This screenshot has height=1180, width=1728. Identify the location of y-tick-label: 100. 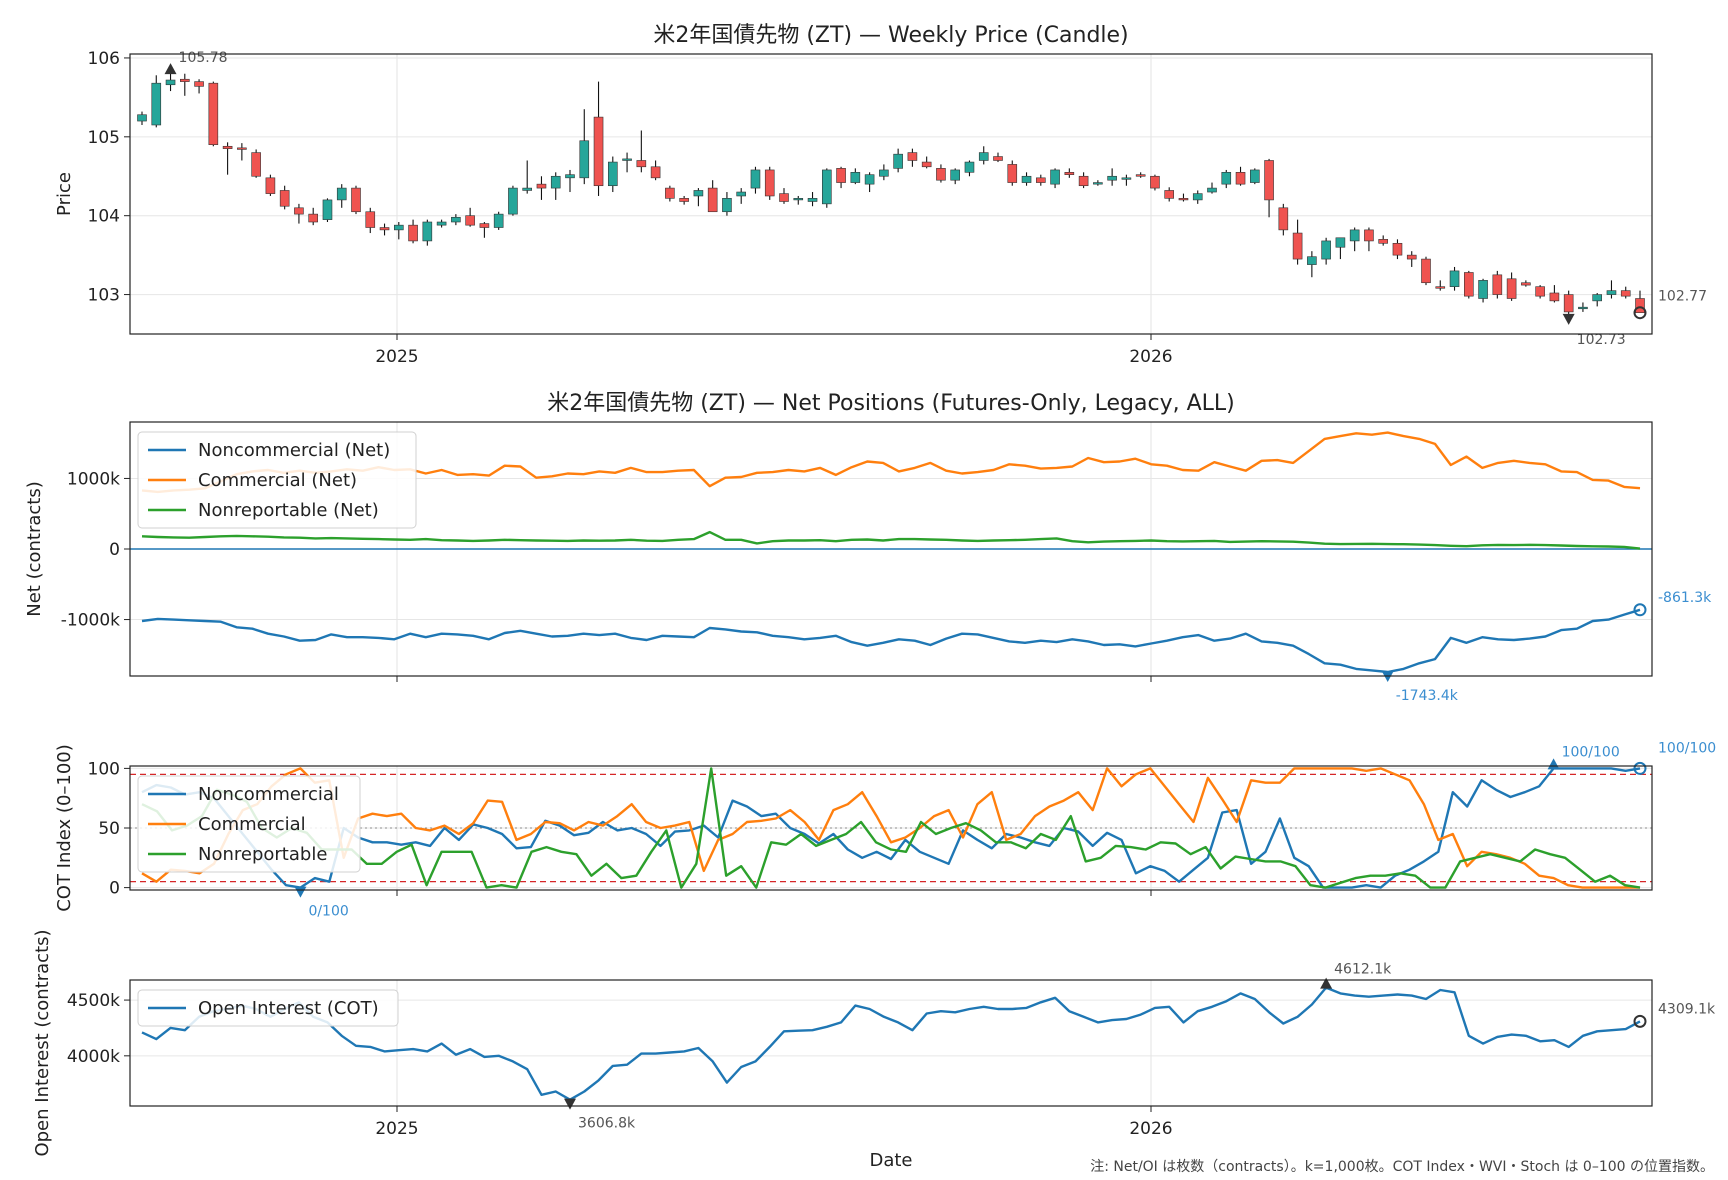
(104, 769).